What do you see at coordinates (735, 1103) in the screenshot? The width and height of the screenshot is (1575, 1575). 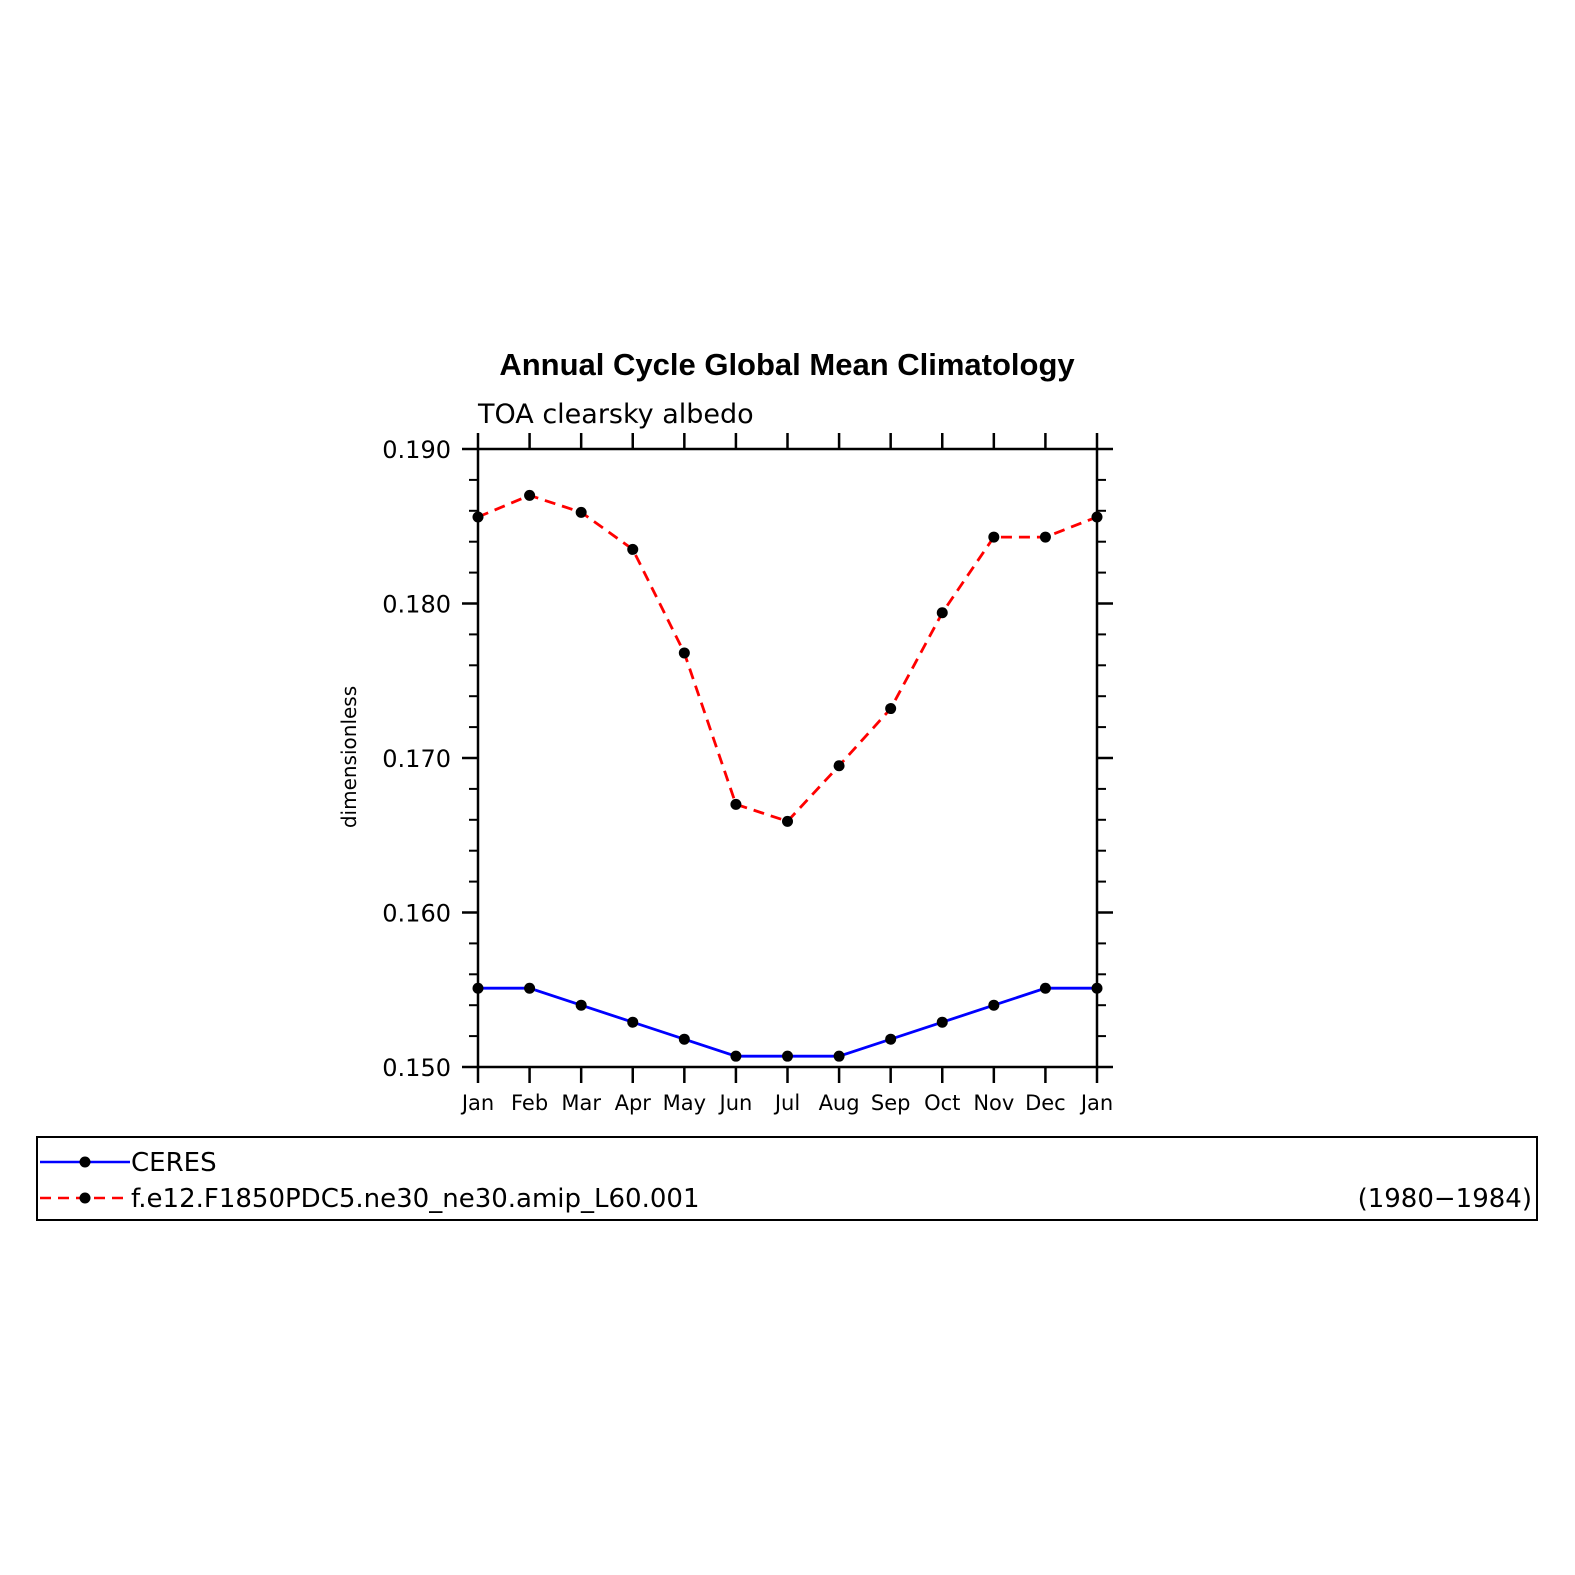 I see `x-tick-label: Jun` at bounding box center [735, 1103].